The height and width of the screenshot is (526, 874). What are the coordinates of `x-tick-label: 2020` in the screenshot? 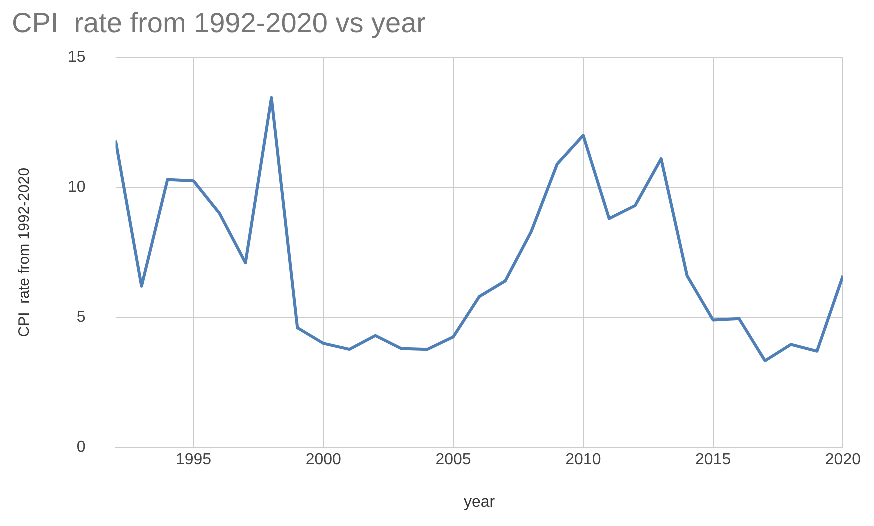 It's located at (843, 460).